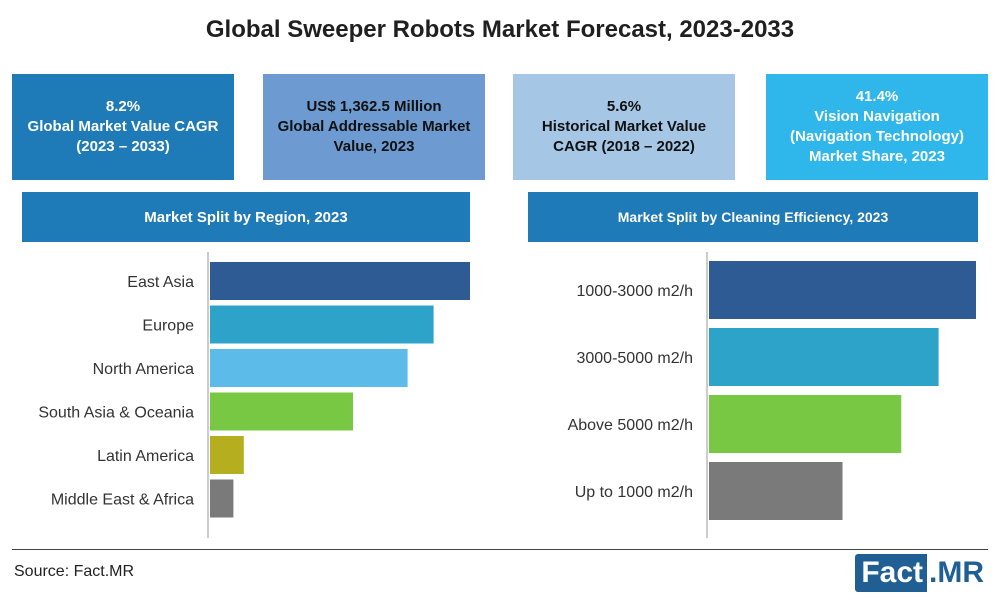  Describe the element at coordinates (168, 326) in the screenshot. I see `category-label: Europe` at that location.